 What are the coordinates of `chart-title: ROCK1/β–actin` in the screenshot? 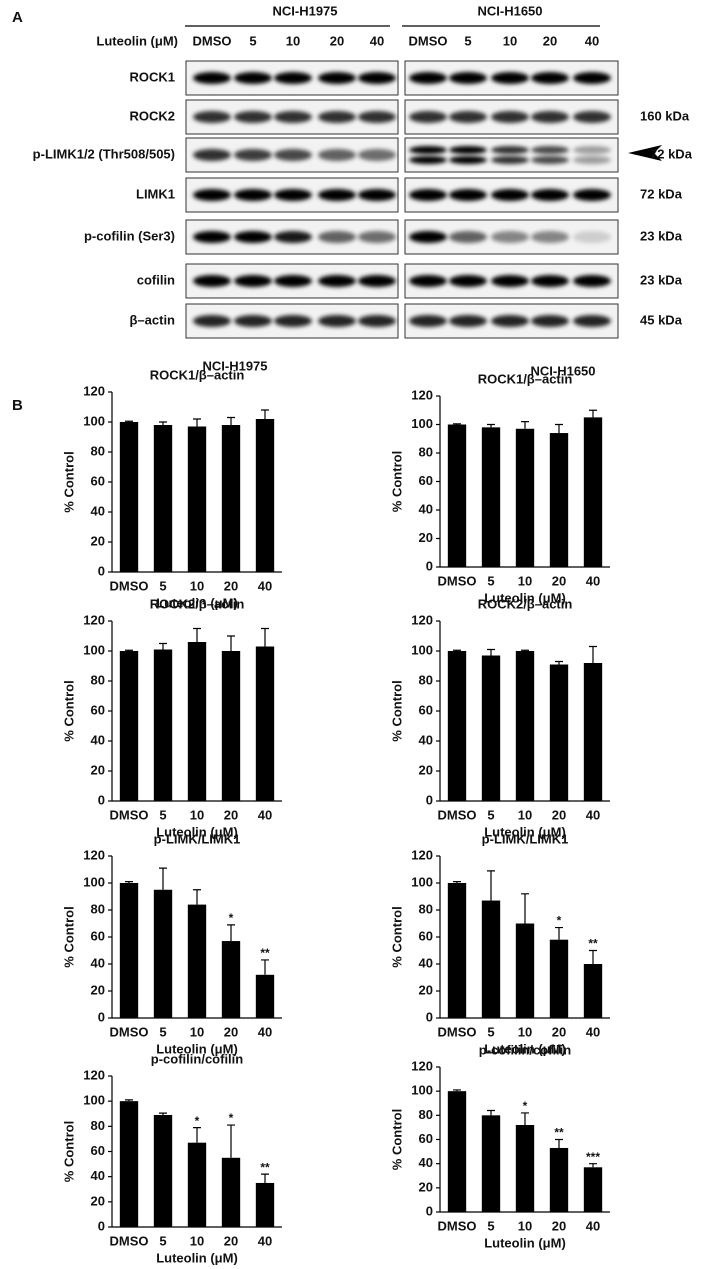 It's located at (197, 374).